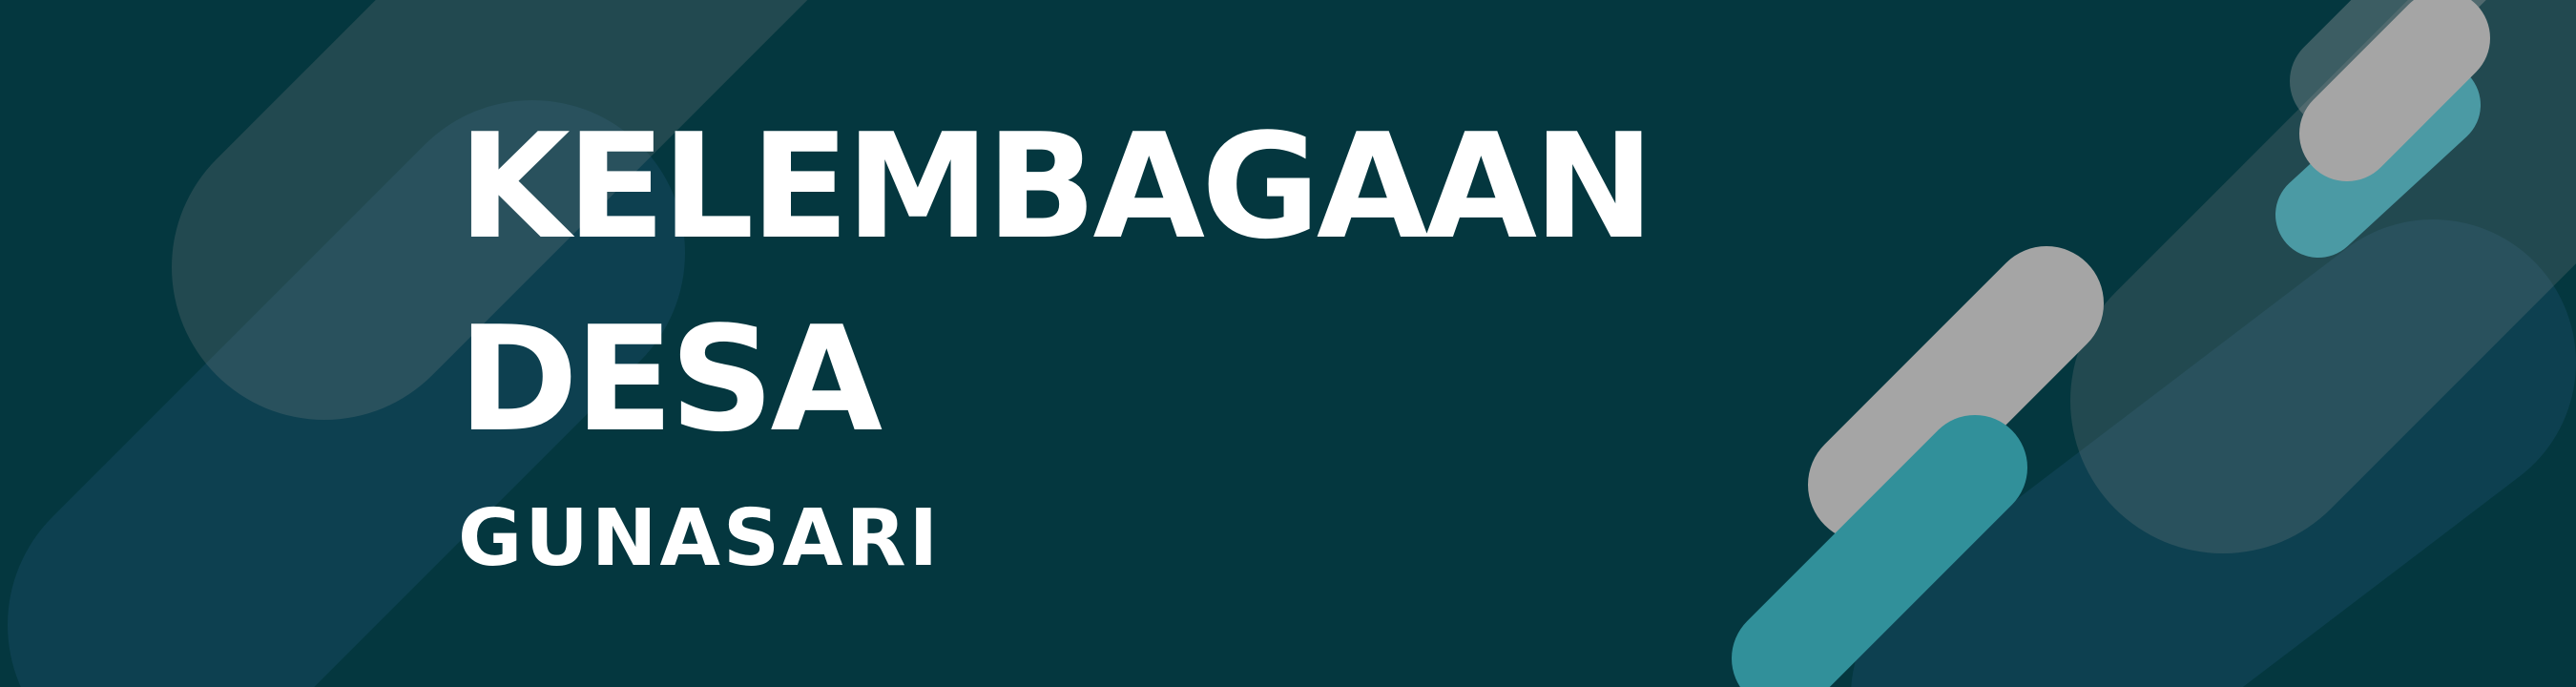  What do you see at coordinates (700, 538) in the screenshot?
I see `subtitle: GUNASARI` at bounding box center [700, 538].